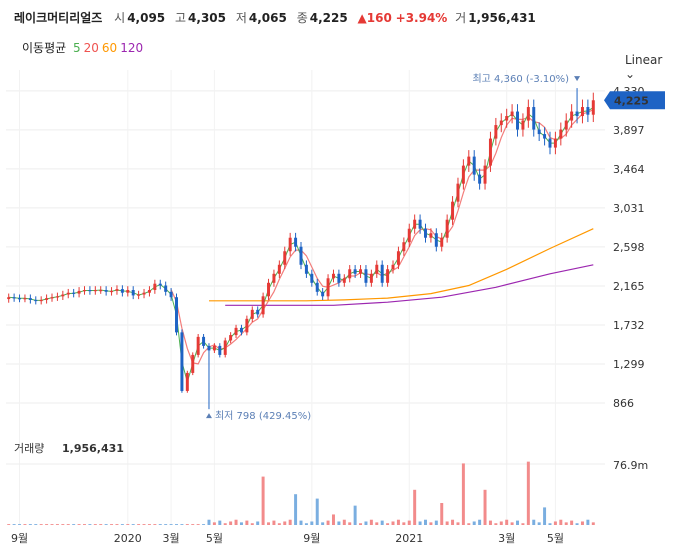 The height and width of the screenshot is (555, 675). I want to click on low-value: 4,065, so click(267, 18).